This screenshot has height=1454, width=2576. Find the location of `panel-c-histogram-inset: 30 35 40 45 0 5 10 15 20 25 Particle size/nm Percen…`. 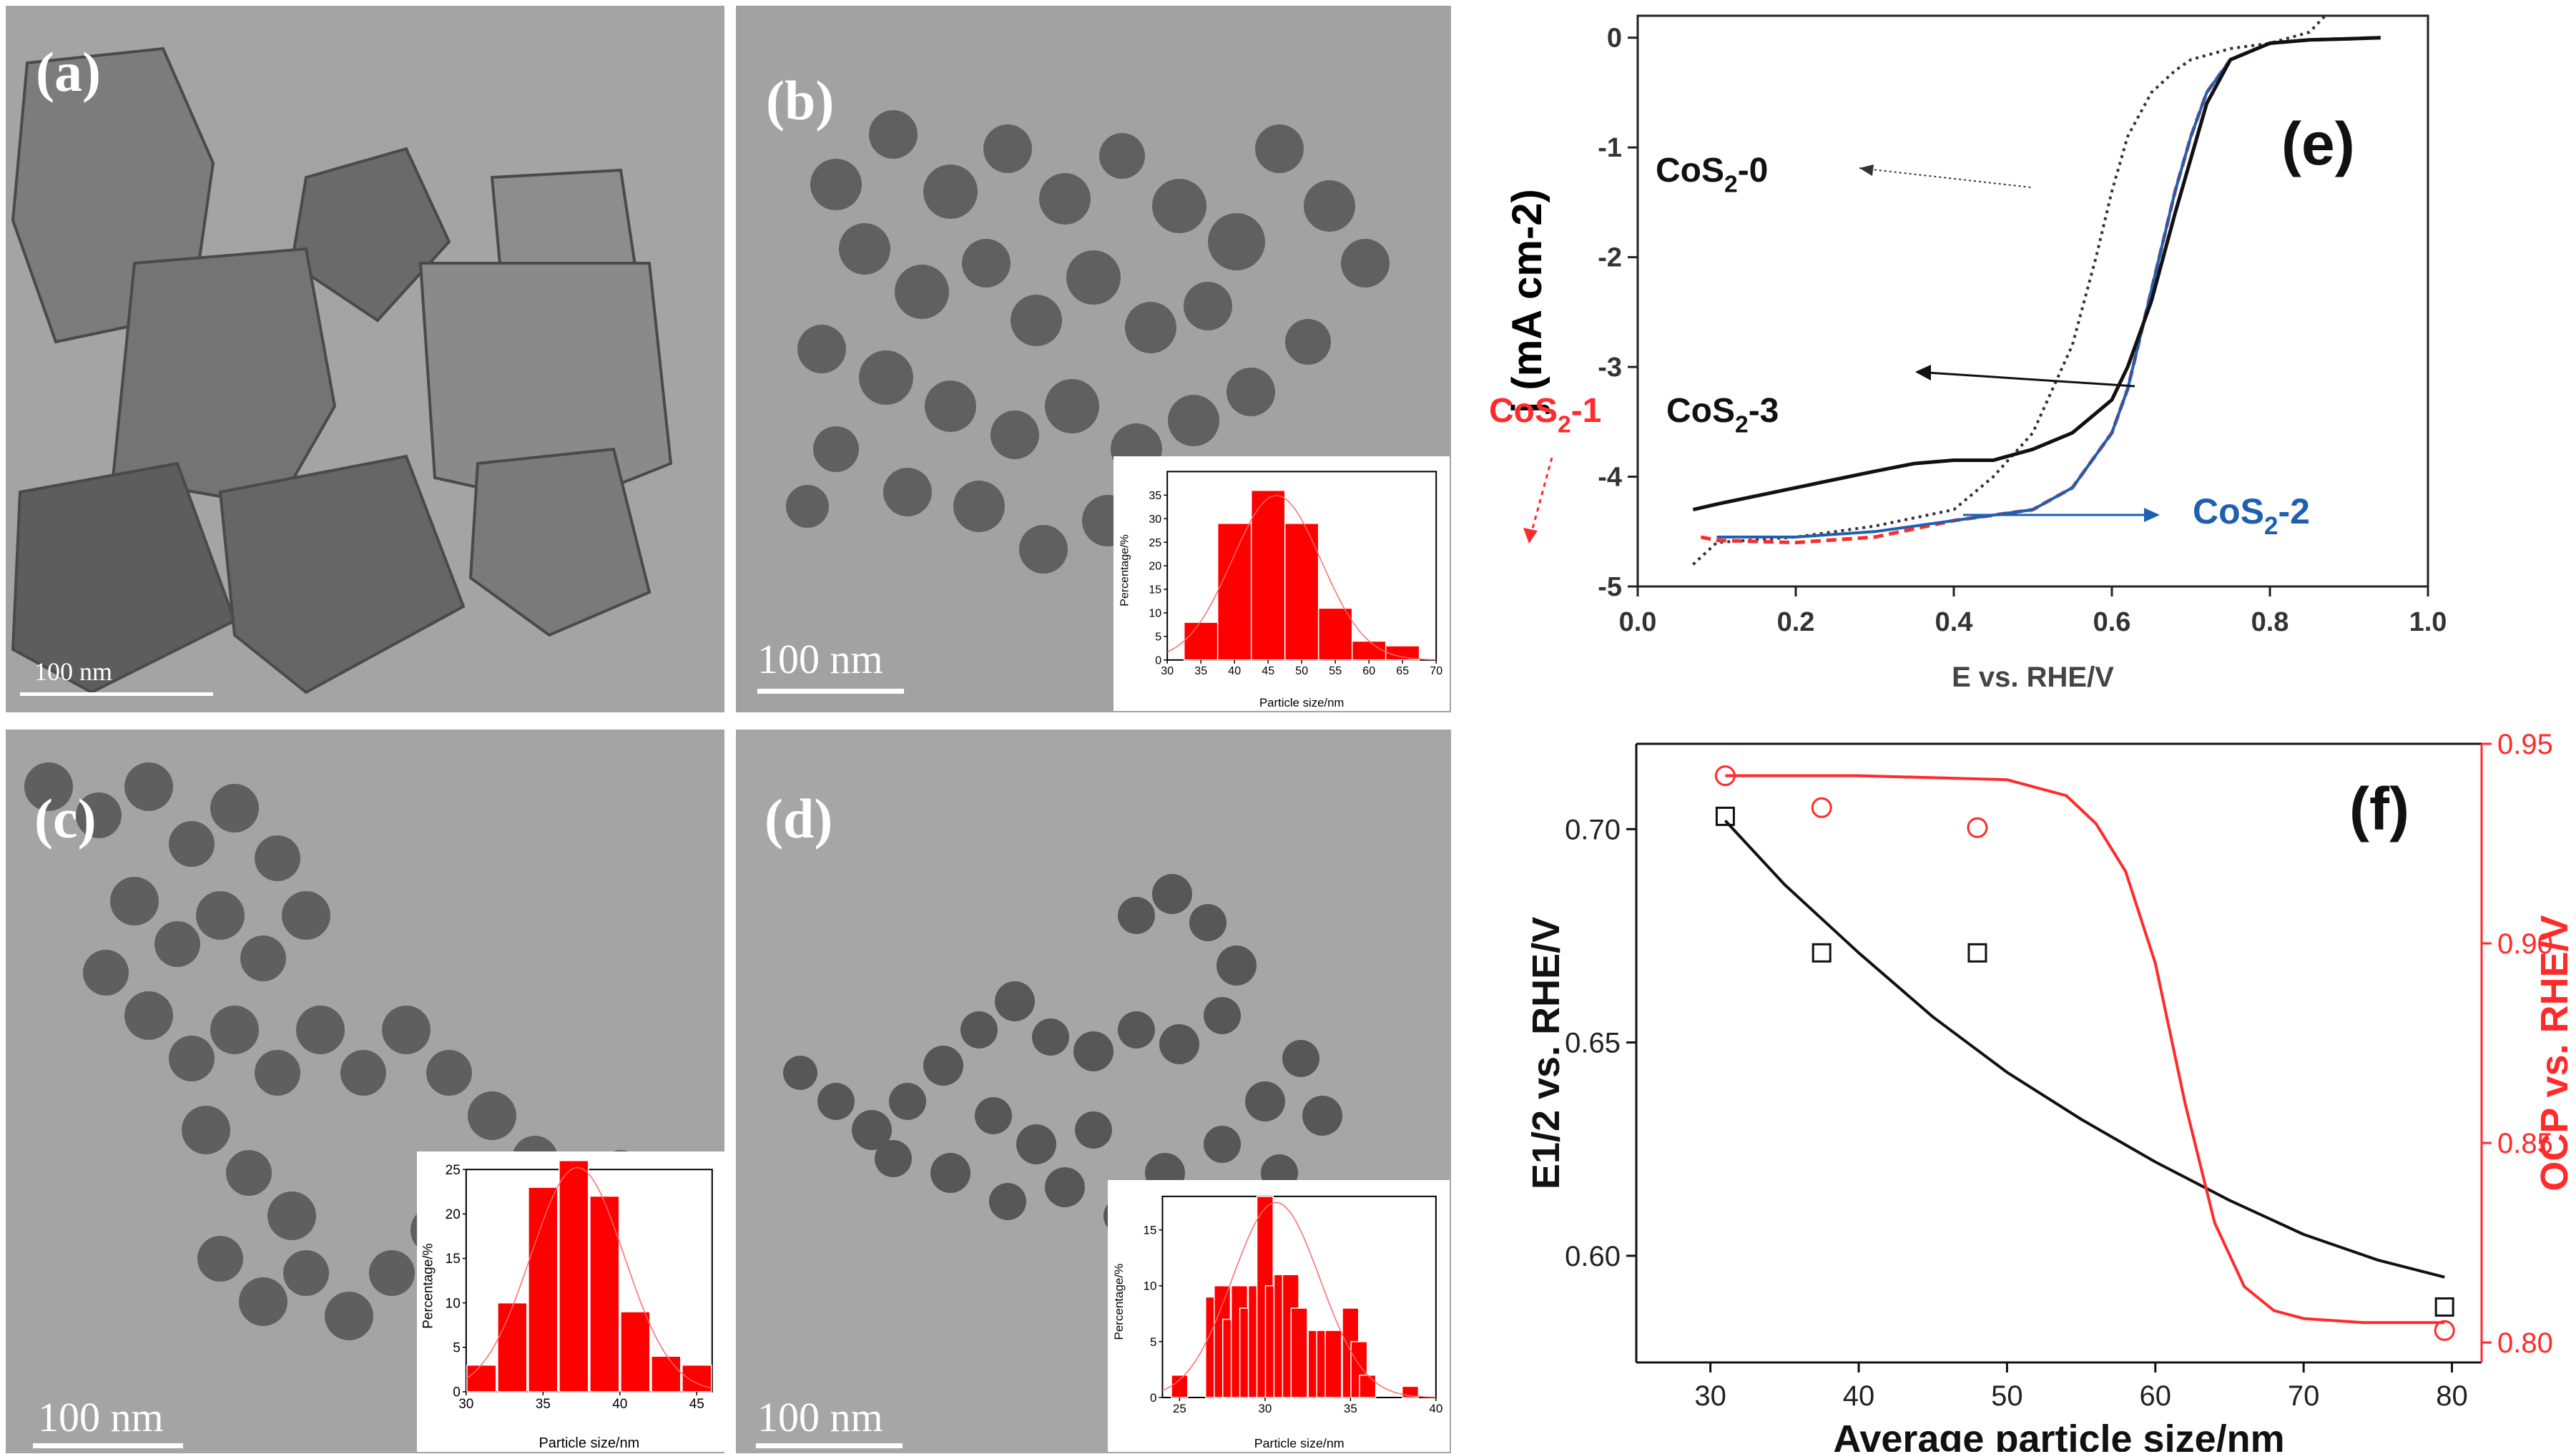

panel-c-histogram-inset: 30 35 40 45 0 5 10 15 20 25 Particle size/nm Percen… is located at coordinates (570, 1302).